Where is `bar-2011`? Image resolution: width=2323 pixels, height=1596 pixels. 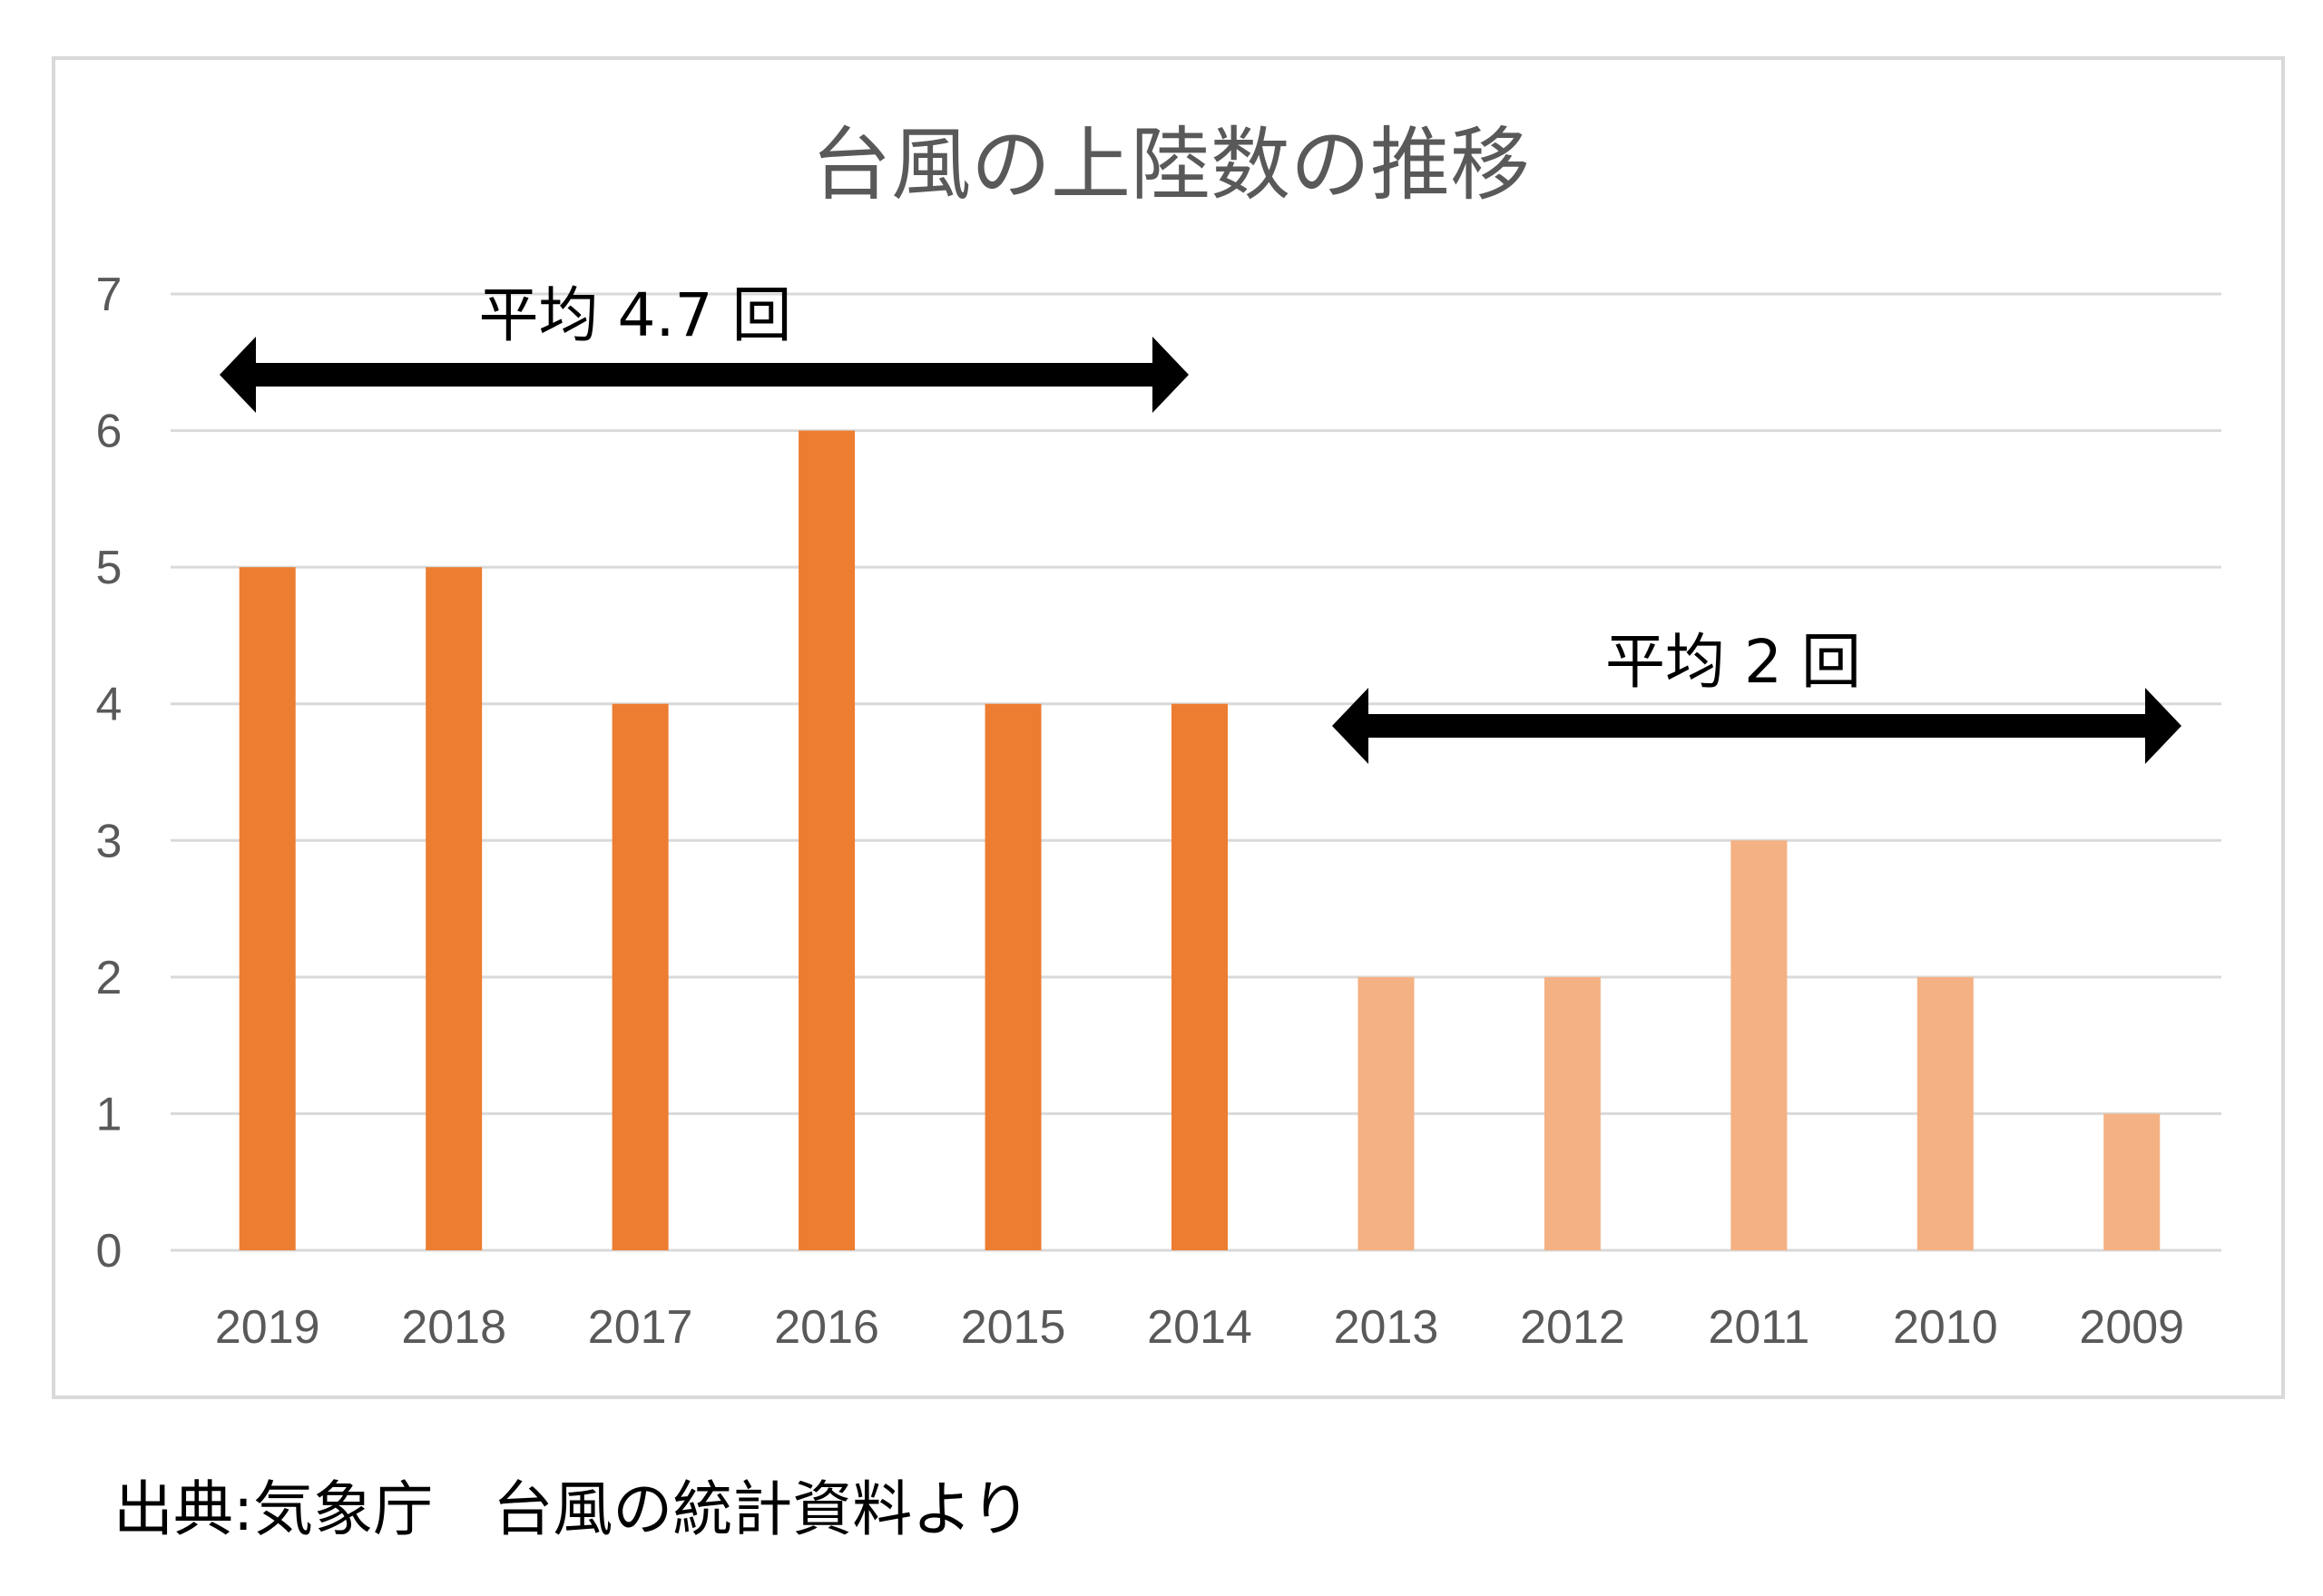 bar-2011 is located at coordinates (1759, 1045).